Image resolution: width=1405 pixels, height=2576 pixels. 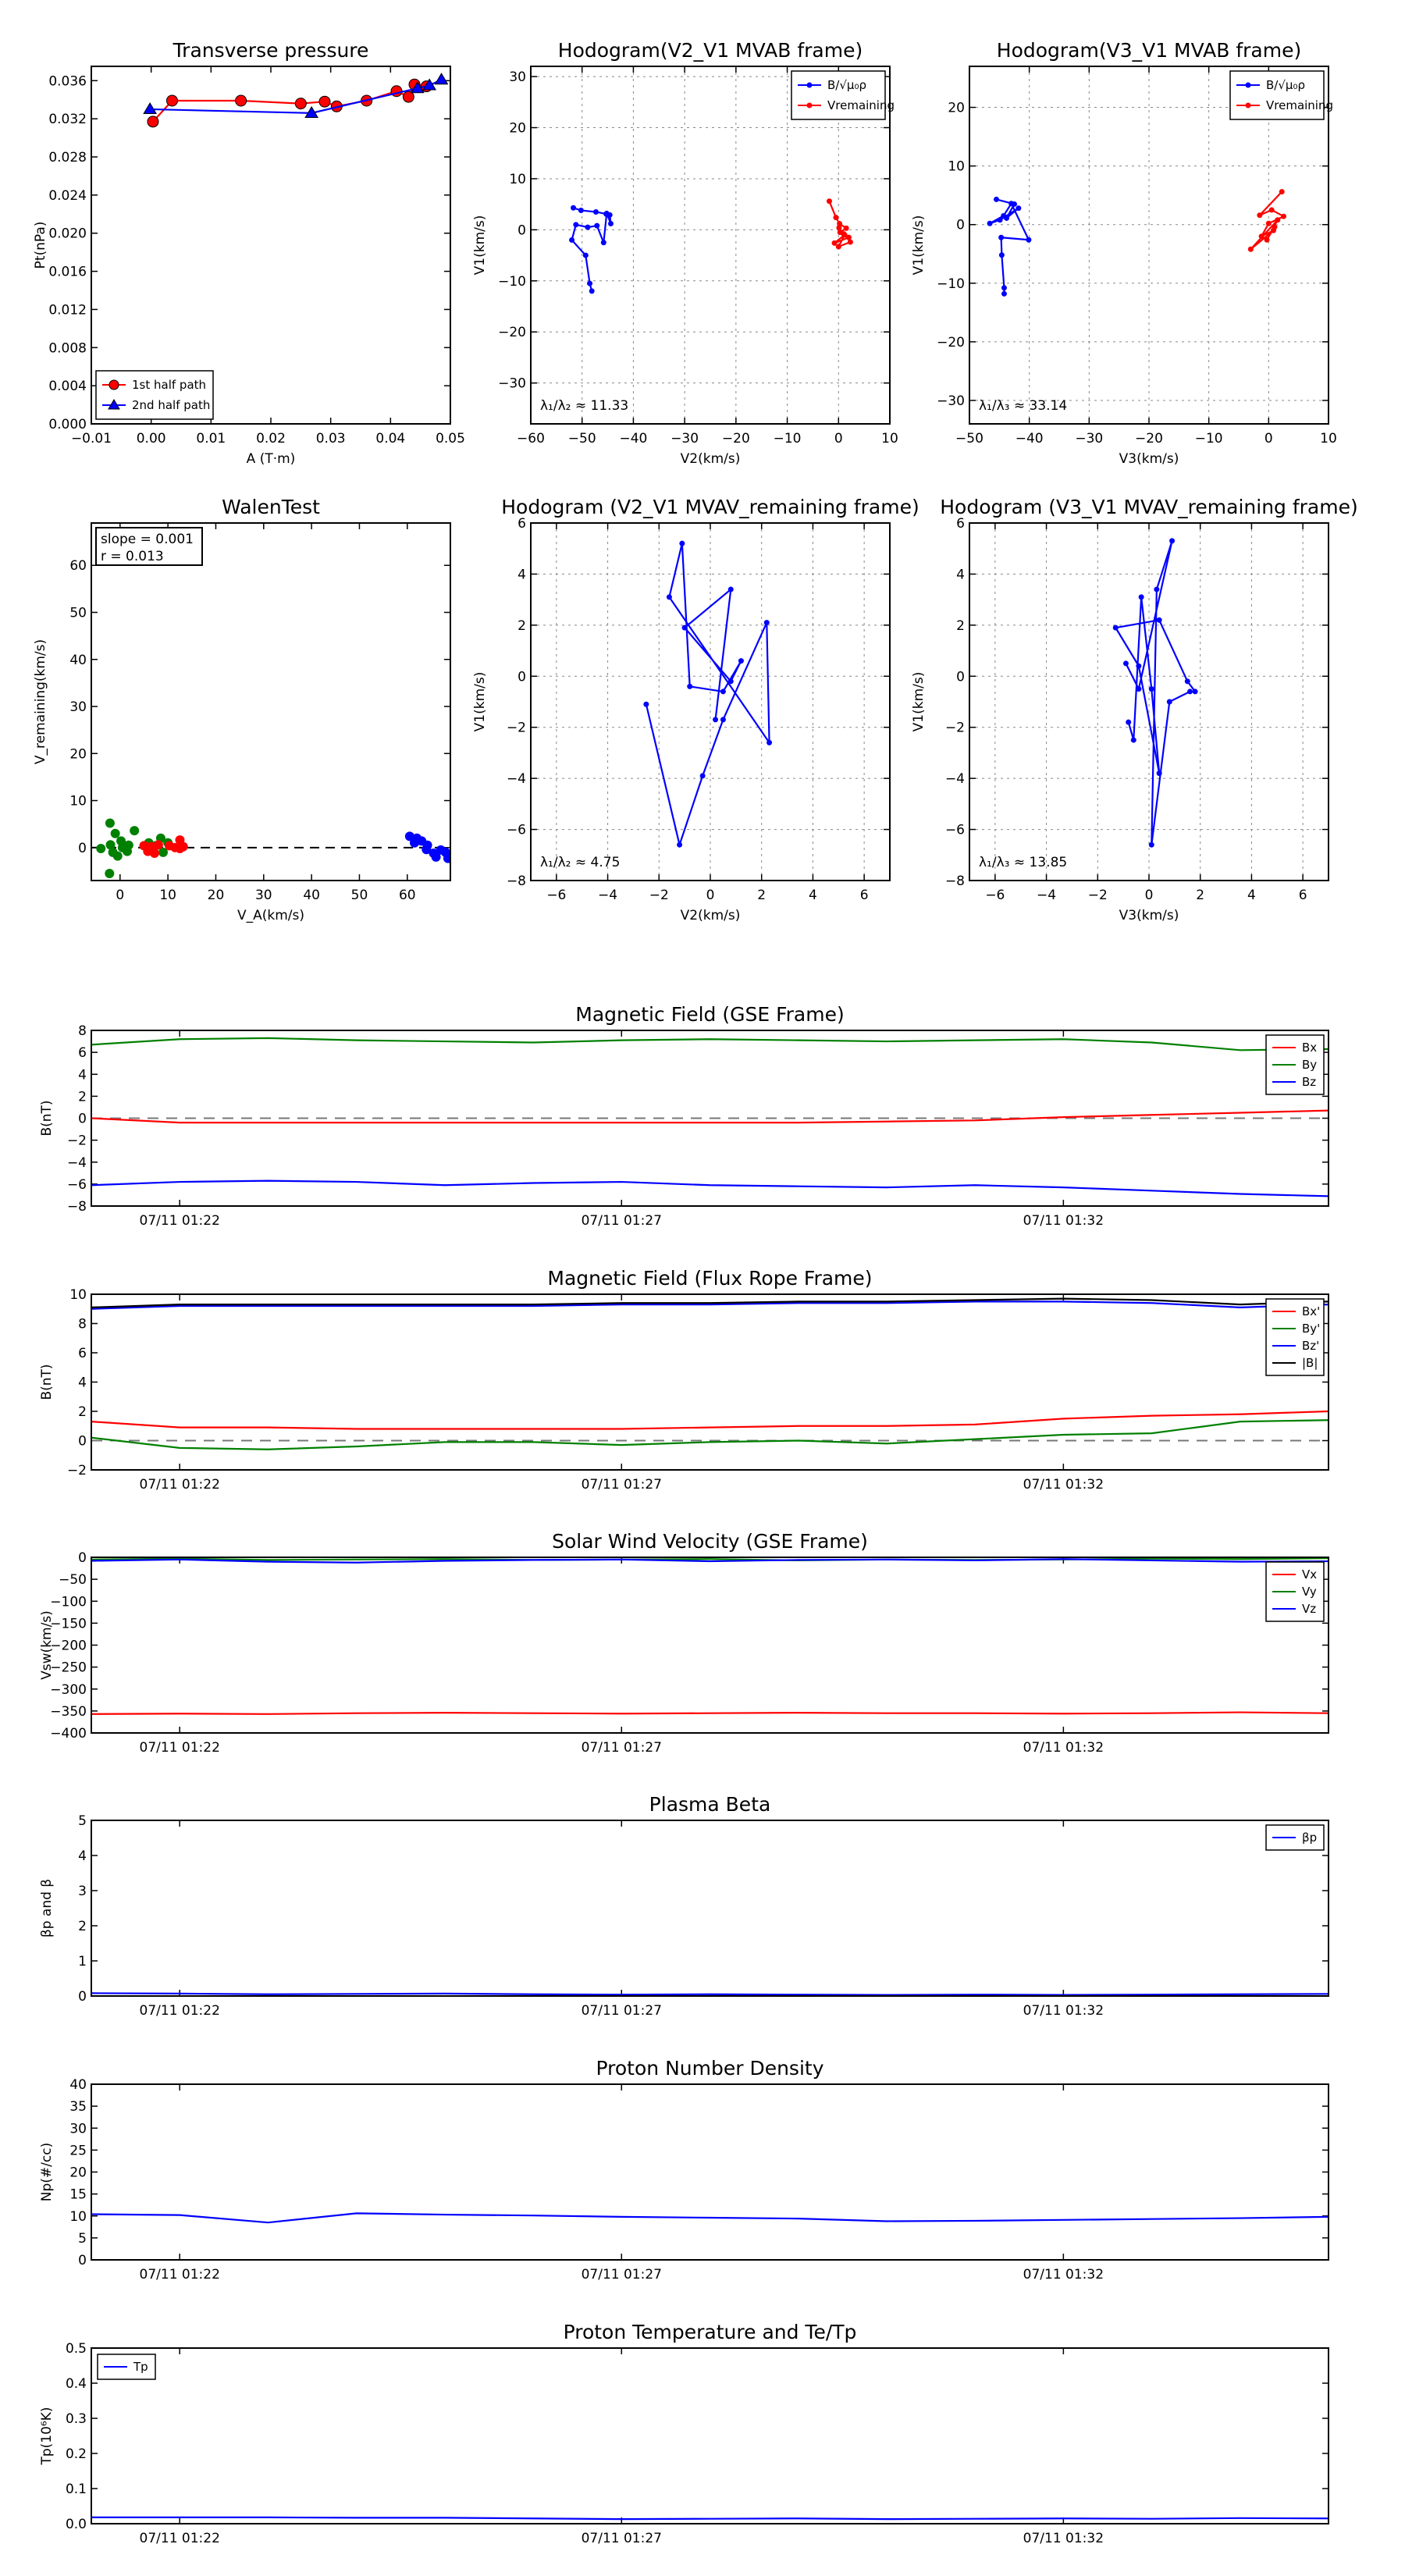 I want to click on chart-title: WalenTest, so click(x=271, y=507).